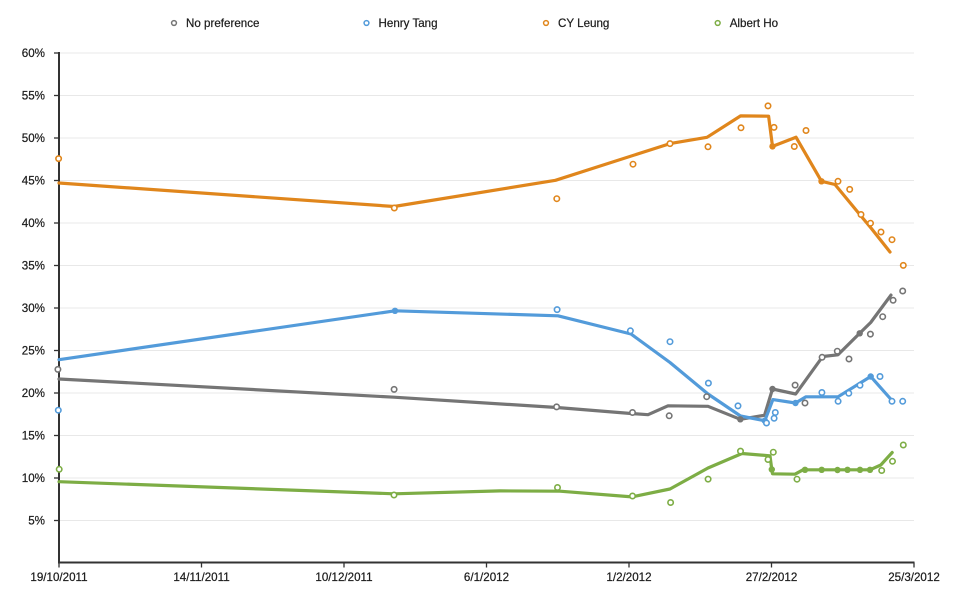 The width and height of the screenshot is (960, 605). Describe the element at coordinates (33, 478) in the screenshot. I see `svg-text: 10%` at that location.